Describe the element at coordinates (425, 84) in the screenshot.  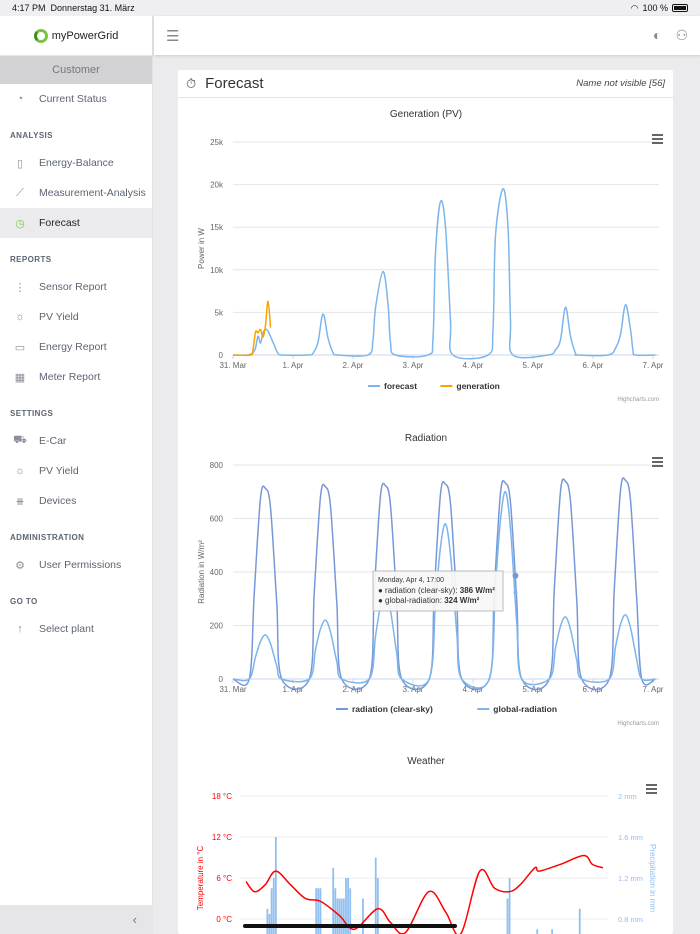
I see `card-header: ⏱ Forecast Name not visible [56]` at that location.